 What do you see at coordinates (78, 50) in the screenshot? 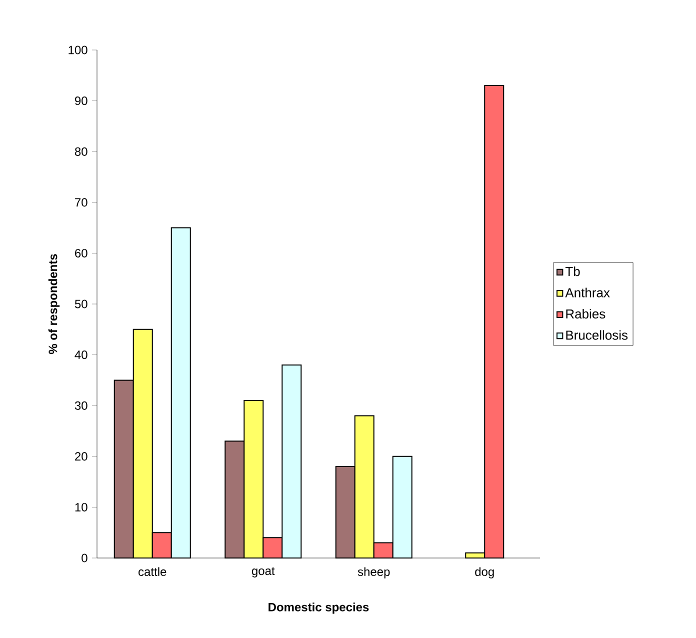
I see `y-tick-label: 100` at bounding box center [78, 50].